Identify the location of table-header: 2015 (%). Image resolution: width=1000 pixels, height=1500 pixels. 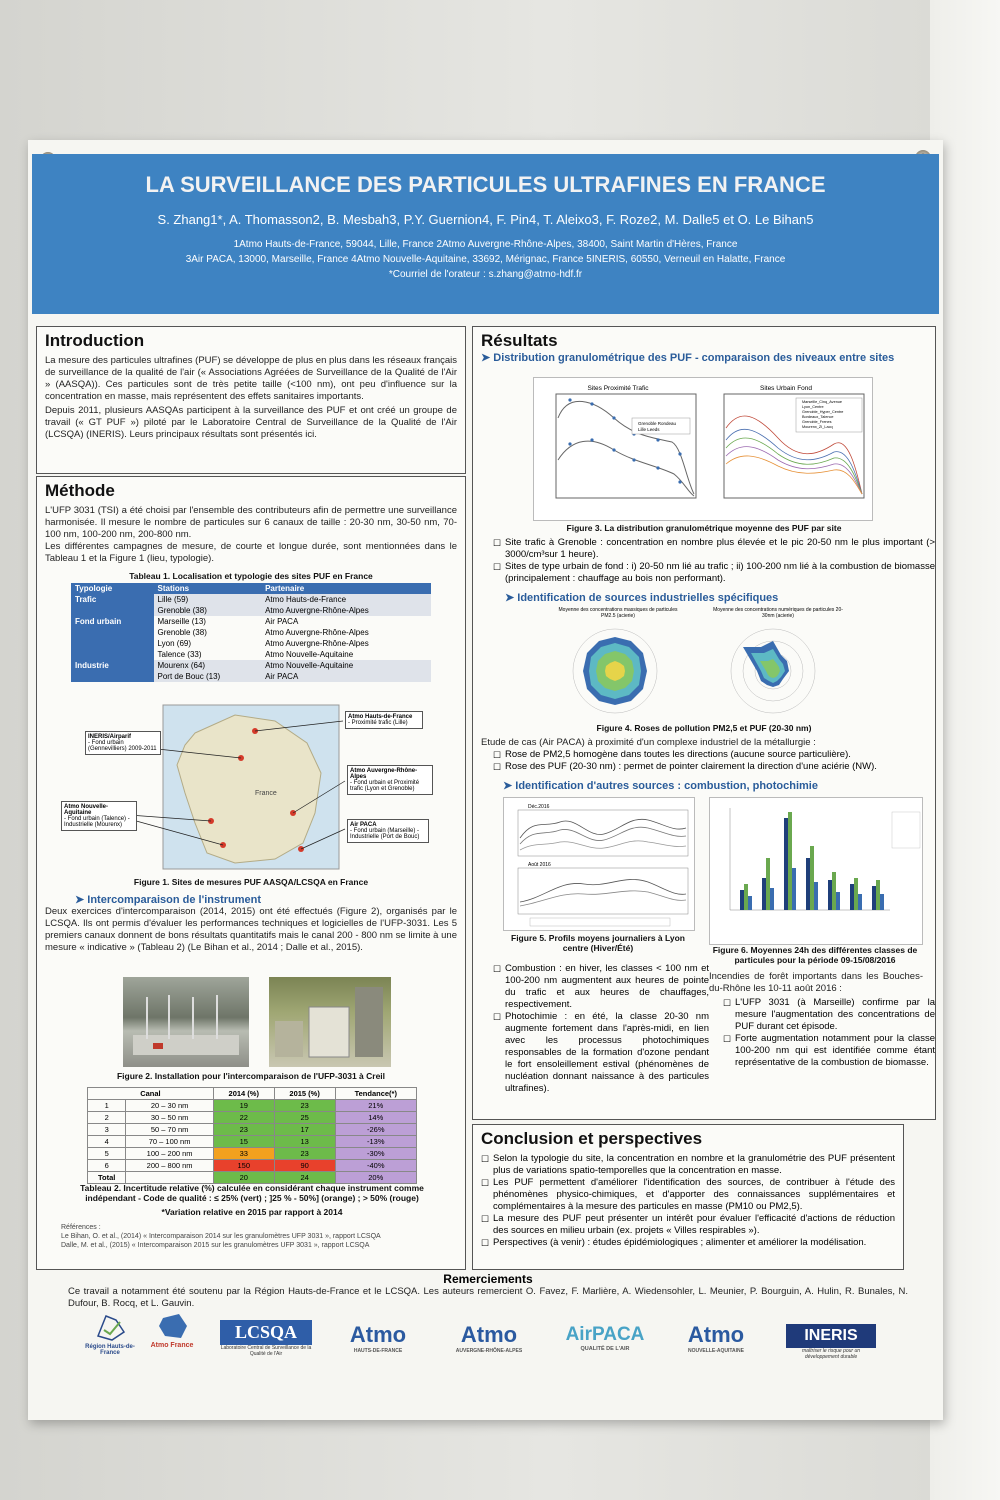
(304, 1093).